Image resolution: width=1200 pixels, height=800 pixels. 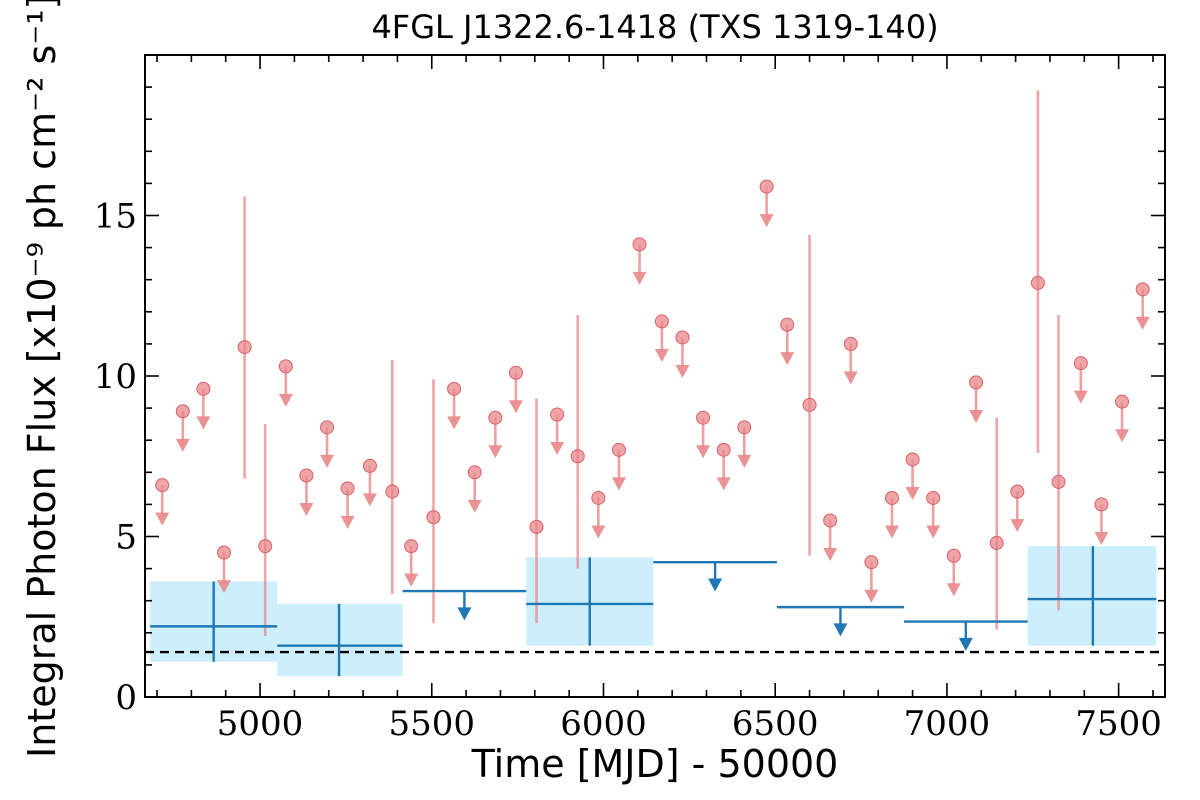 What do you see at coordinates (432, 724) in the screenshot?
I see `x-tick-label: 5500` at bounding box center [432, 724].